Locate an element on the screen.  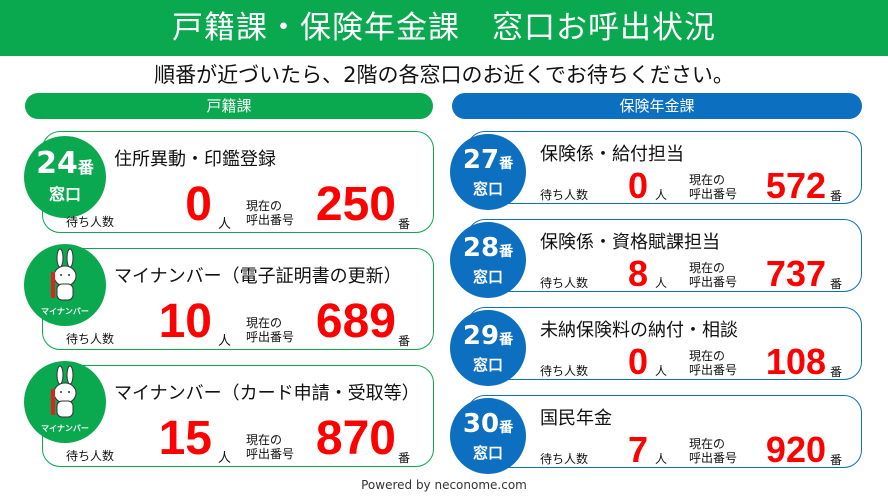
window-number: 27 is located at coordinates (481, 160).